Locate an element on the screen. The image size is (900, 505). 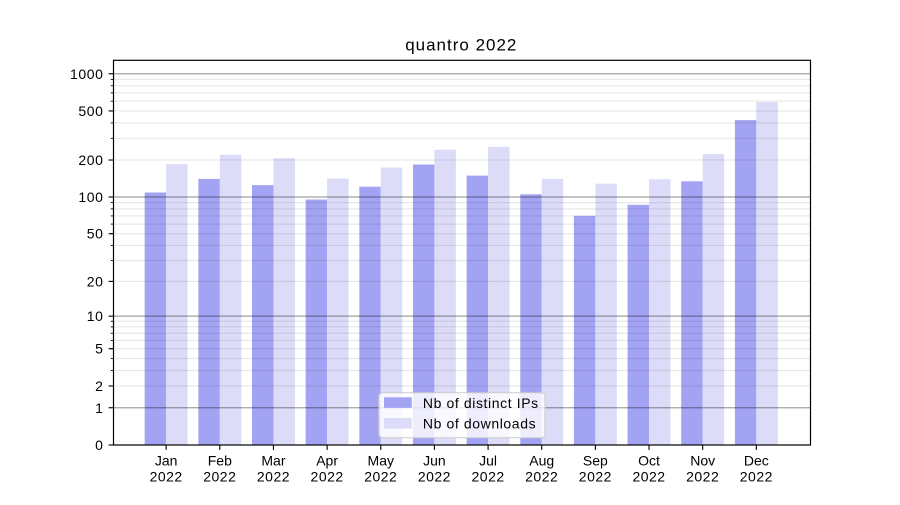
svg-text: Apr is located at coordinates (327, 461).